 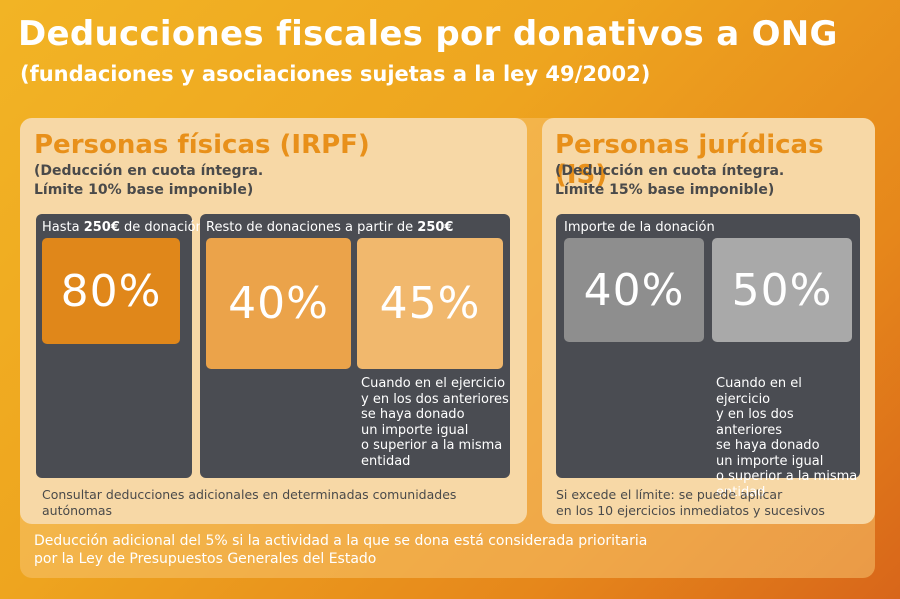 I want to click on is-heading: Personas jurídicas (IS), so click(x=689, y=160).